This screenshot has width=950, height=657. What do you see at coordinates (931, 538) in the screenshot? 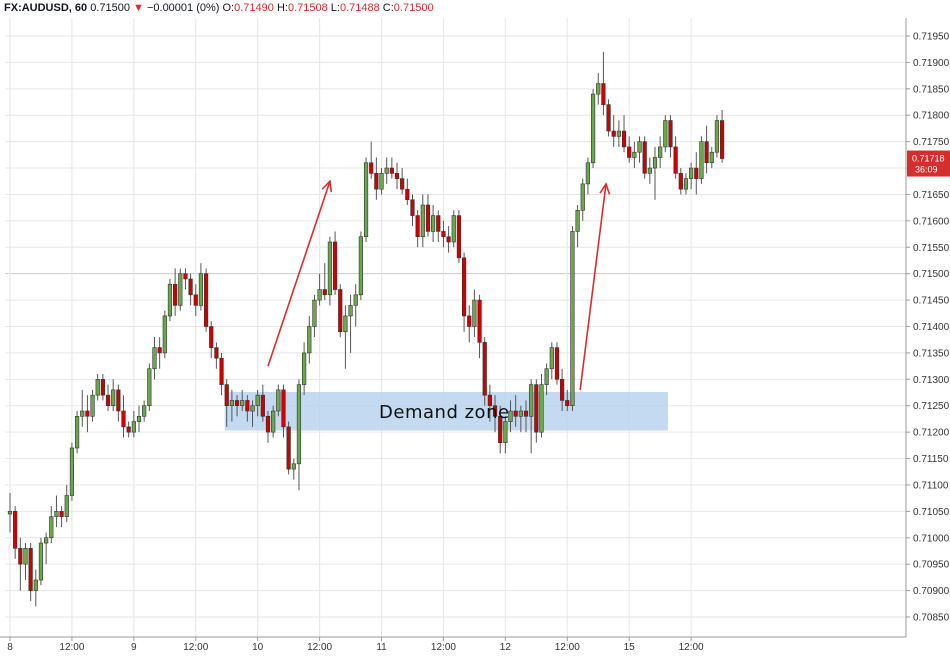
I see `y-tick-label: 0.71000` at bounding box center [931, 538].